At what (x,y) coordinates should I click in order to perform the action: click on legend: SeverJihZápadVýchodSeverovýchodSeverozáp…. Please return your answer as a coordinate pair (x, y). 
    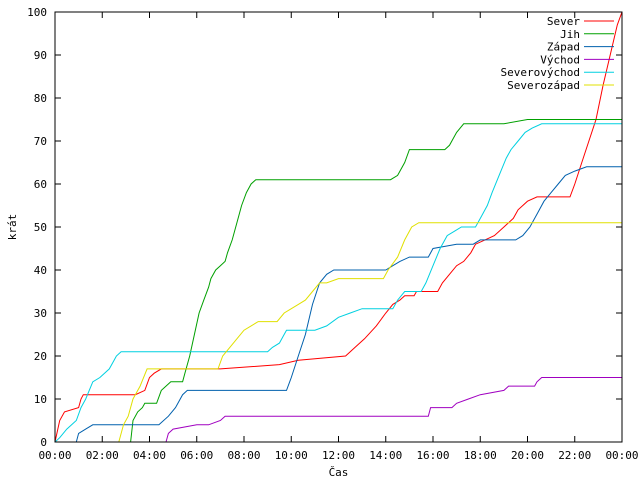
    Looking at the image, I should click on (557, 53).